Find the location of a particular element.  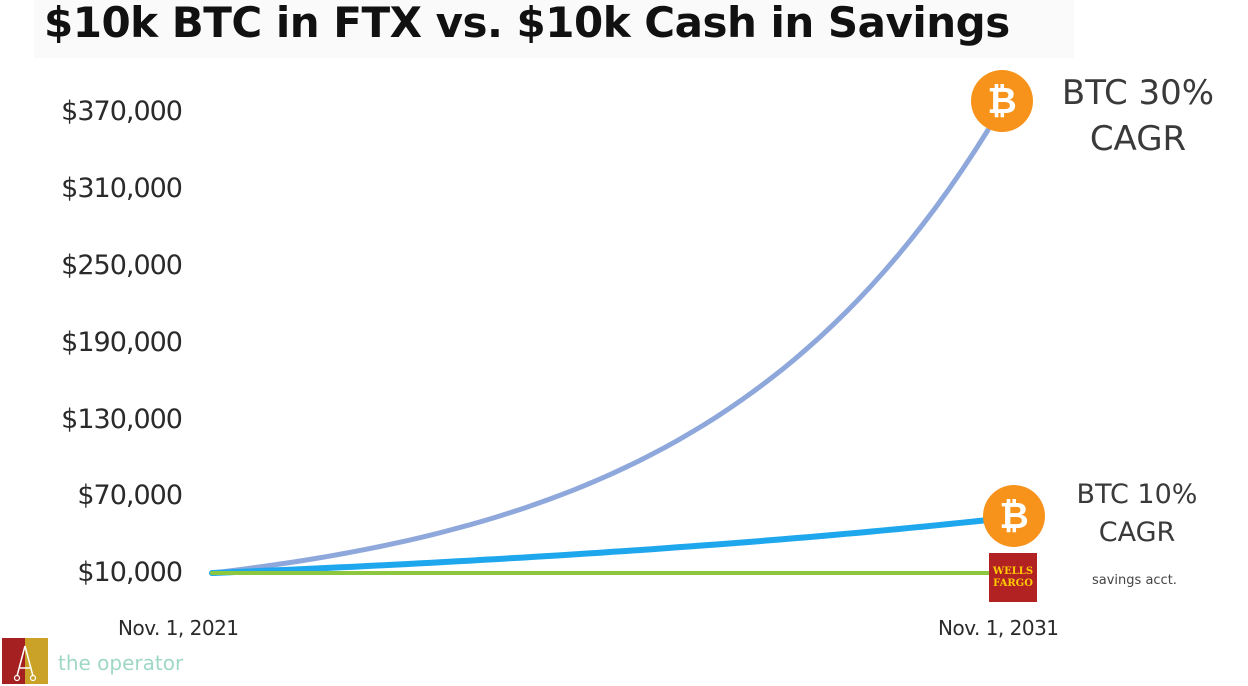

series-label-savings: savings acct. is located at coordinates (1134, 580).